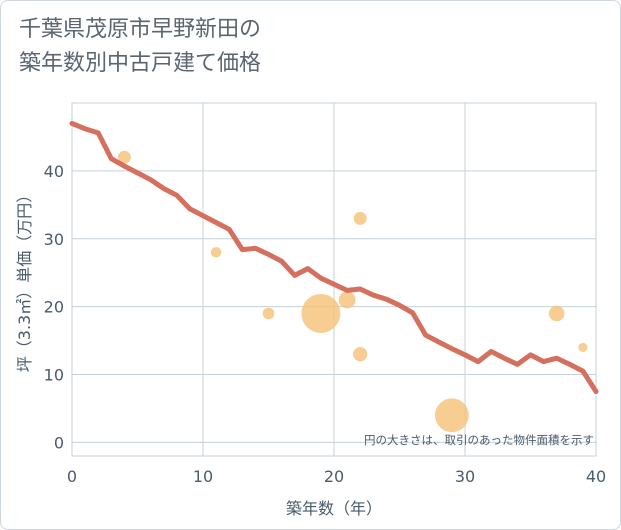  I want to click on chart-title-line-1: 千葉県茂原市早野新田の, so click(140, 29).